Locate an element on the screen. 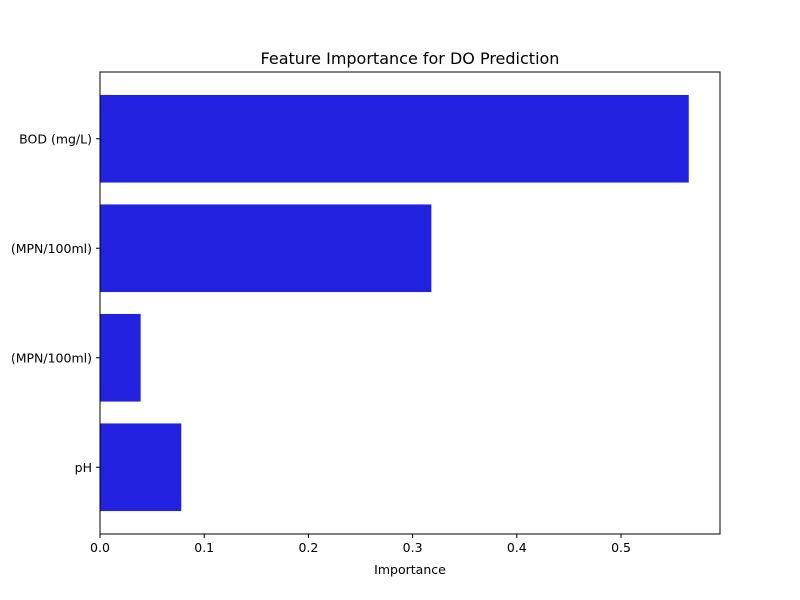 The width and height of the screenshot is (800, 600). x-tick-label-3: 0.3 is located at coordinates (413, 547).